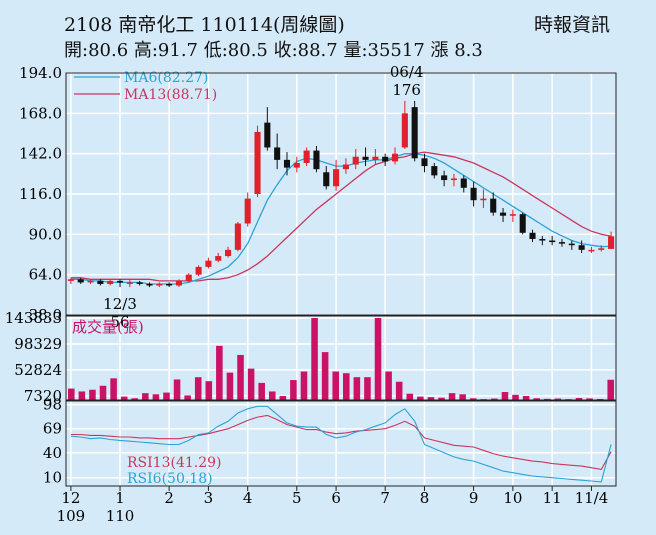  I want to click on volume-ytick-label: 7320, so click(43, 396).